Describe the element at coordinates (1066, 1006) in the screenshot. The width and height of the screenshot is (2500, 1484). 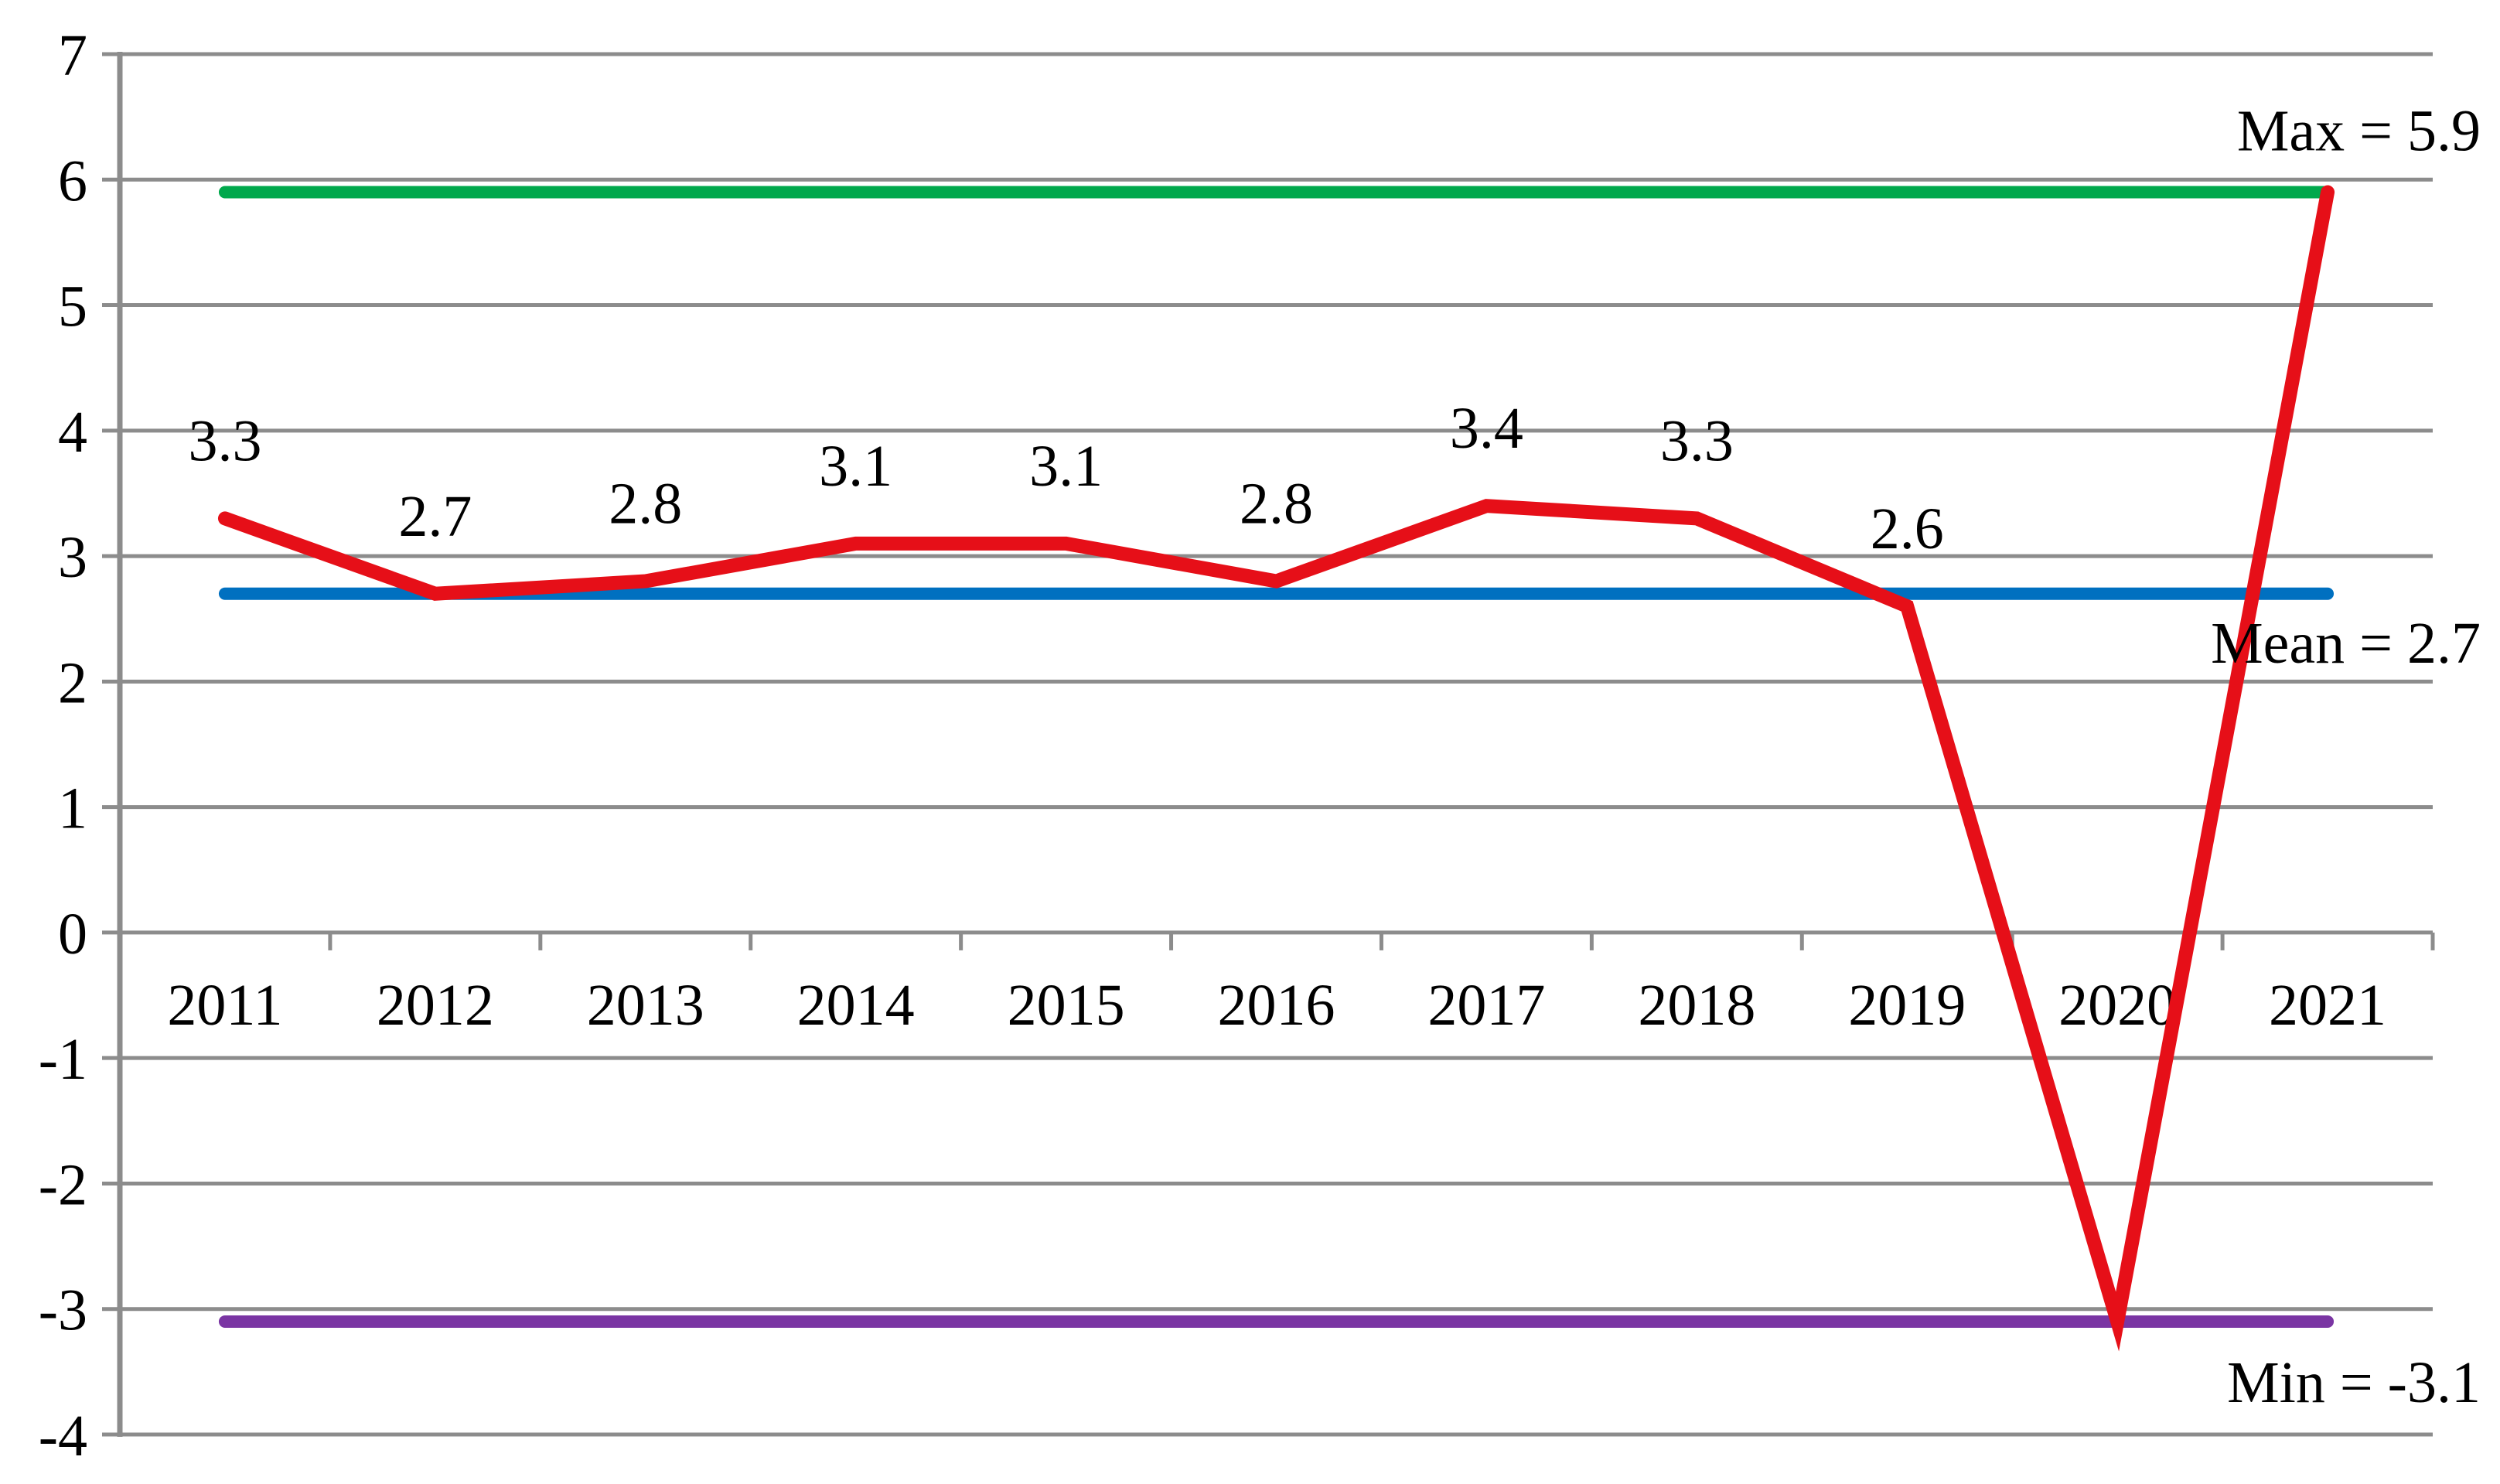
I see `x-axis-category-label: 2015` at that location.